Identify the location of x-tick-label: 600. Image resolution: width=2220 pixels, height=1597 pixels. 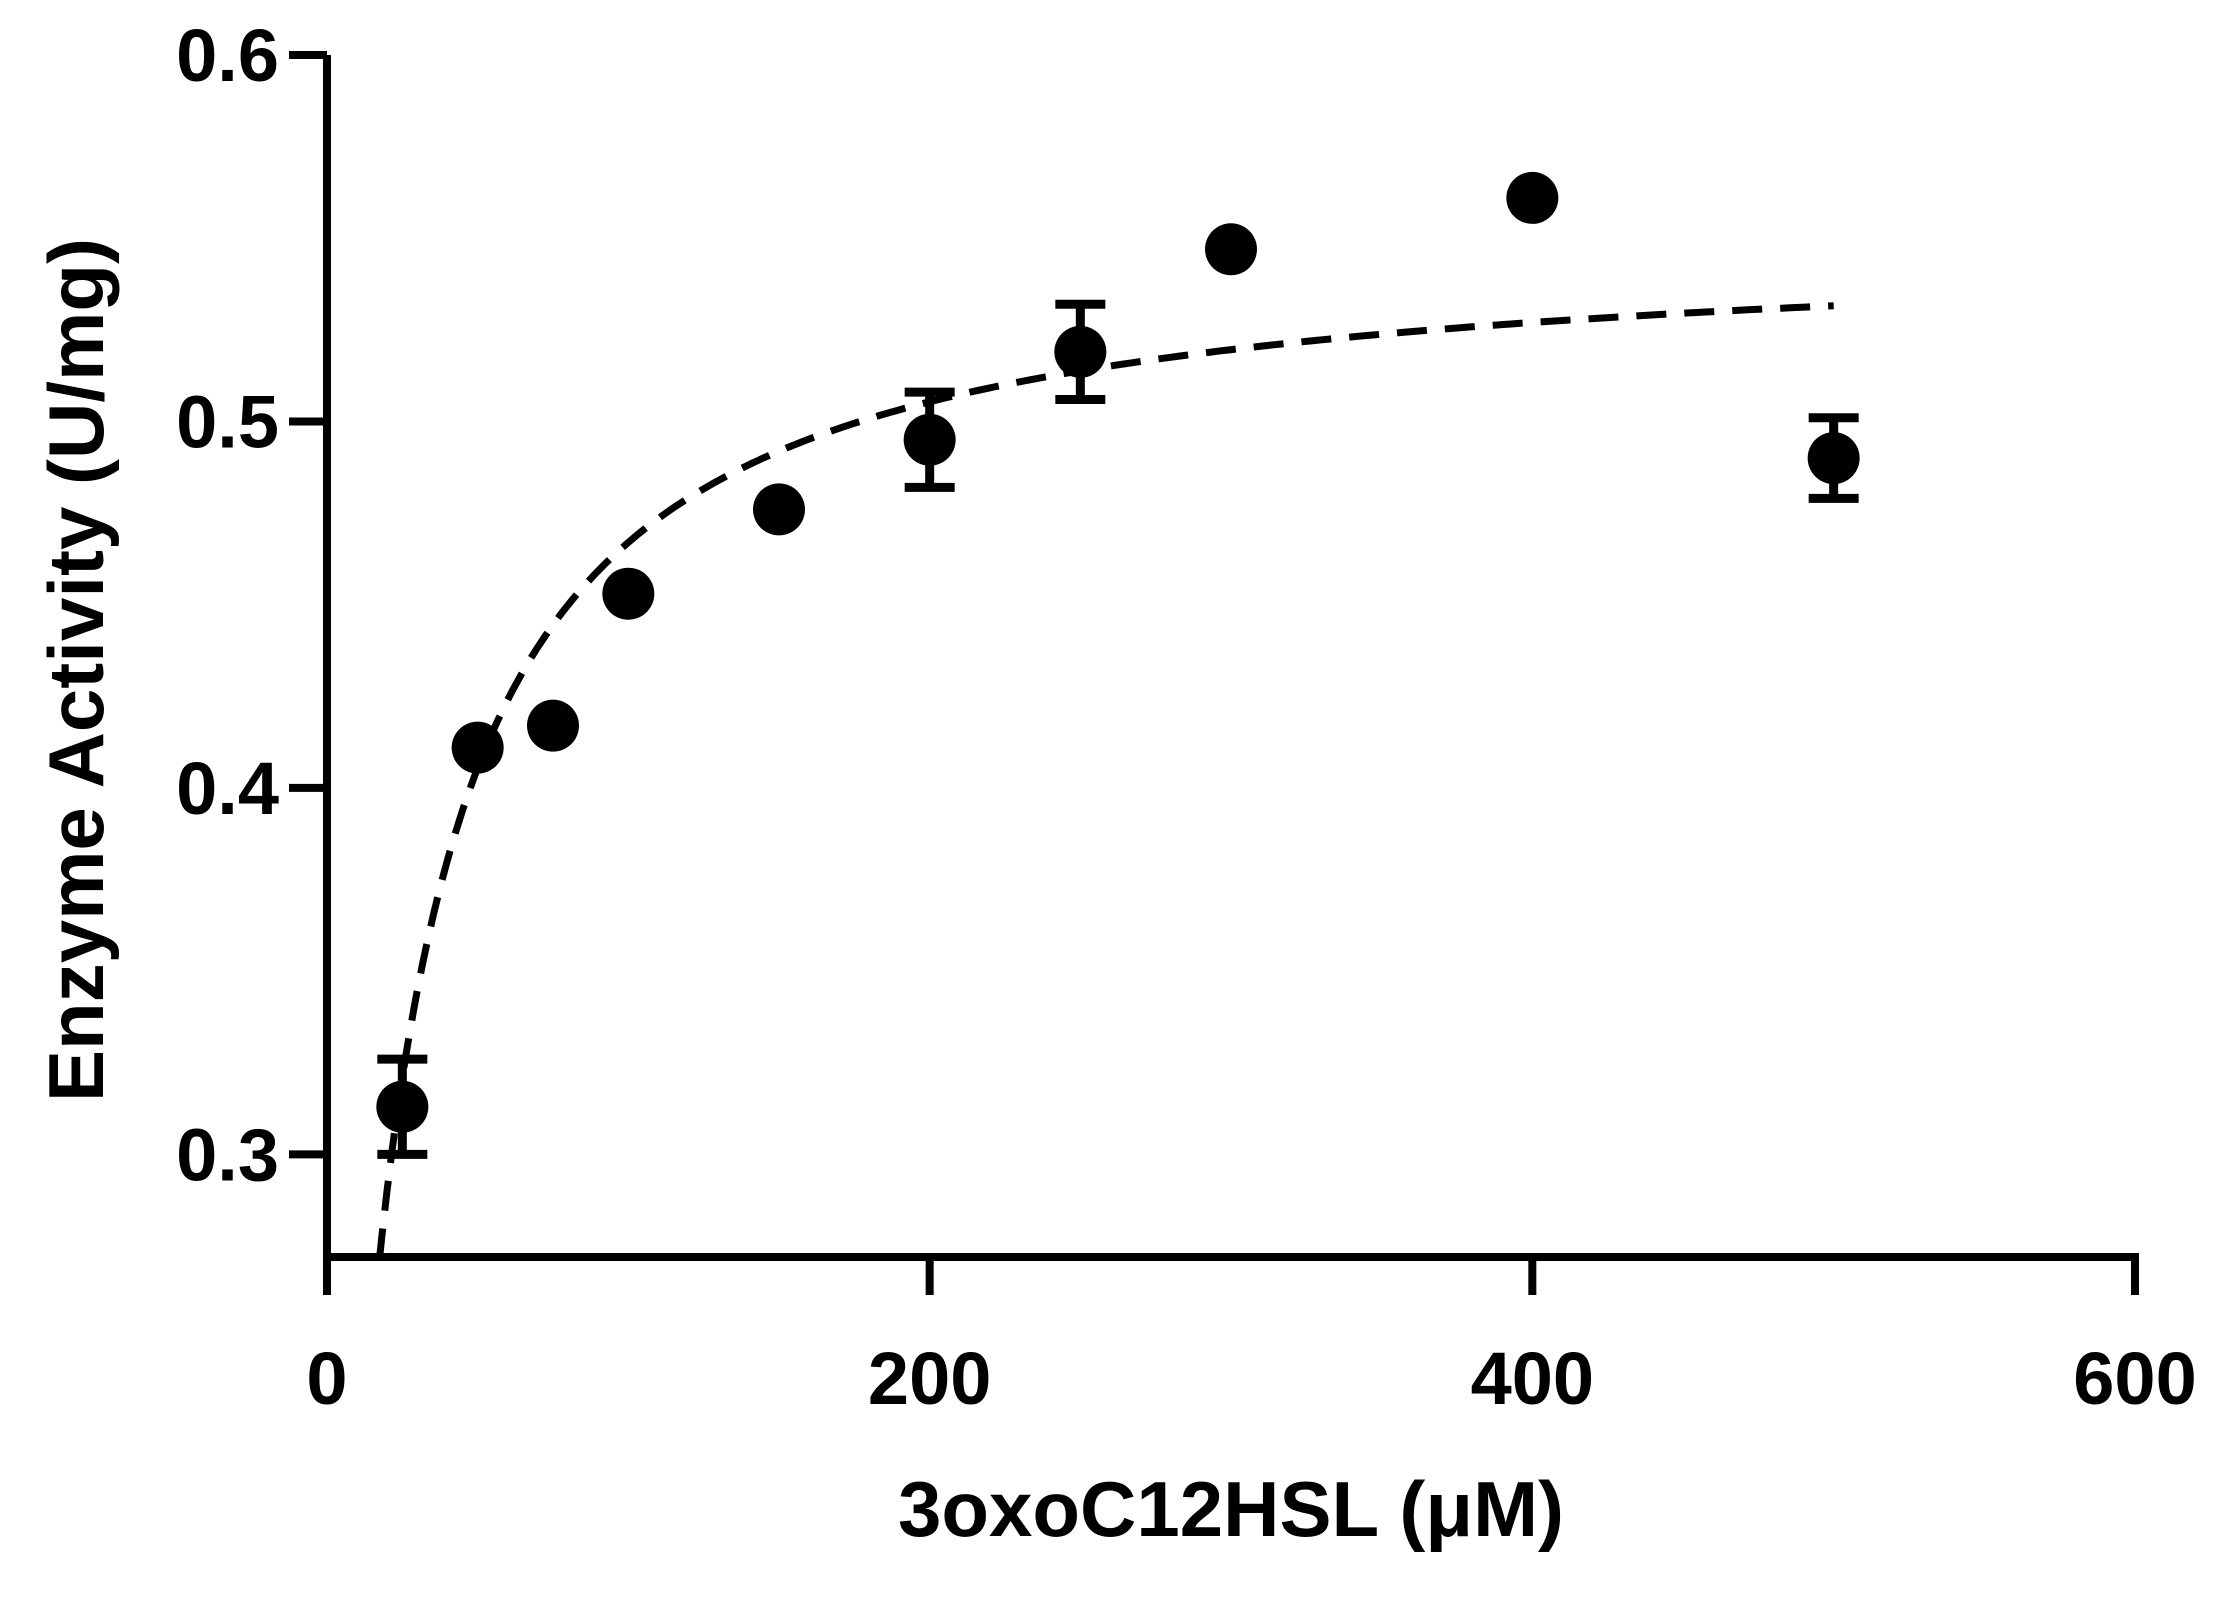
(2134, 1378).